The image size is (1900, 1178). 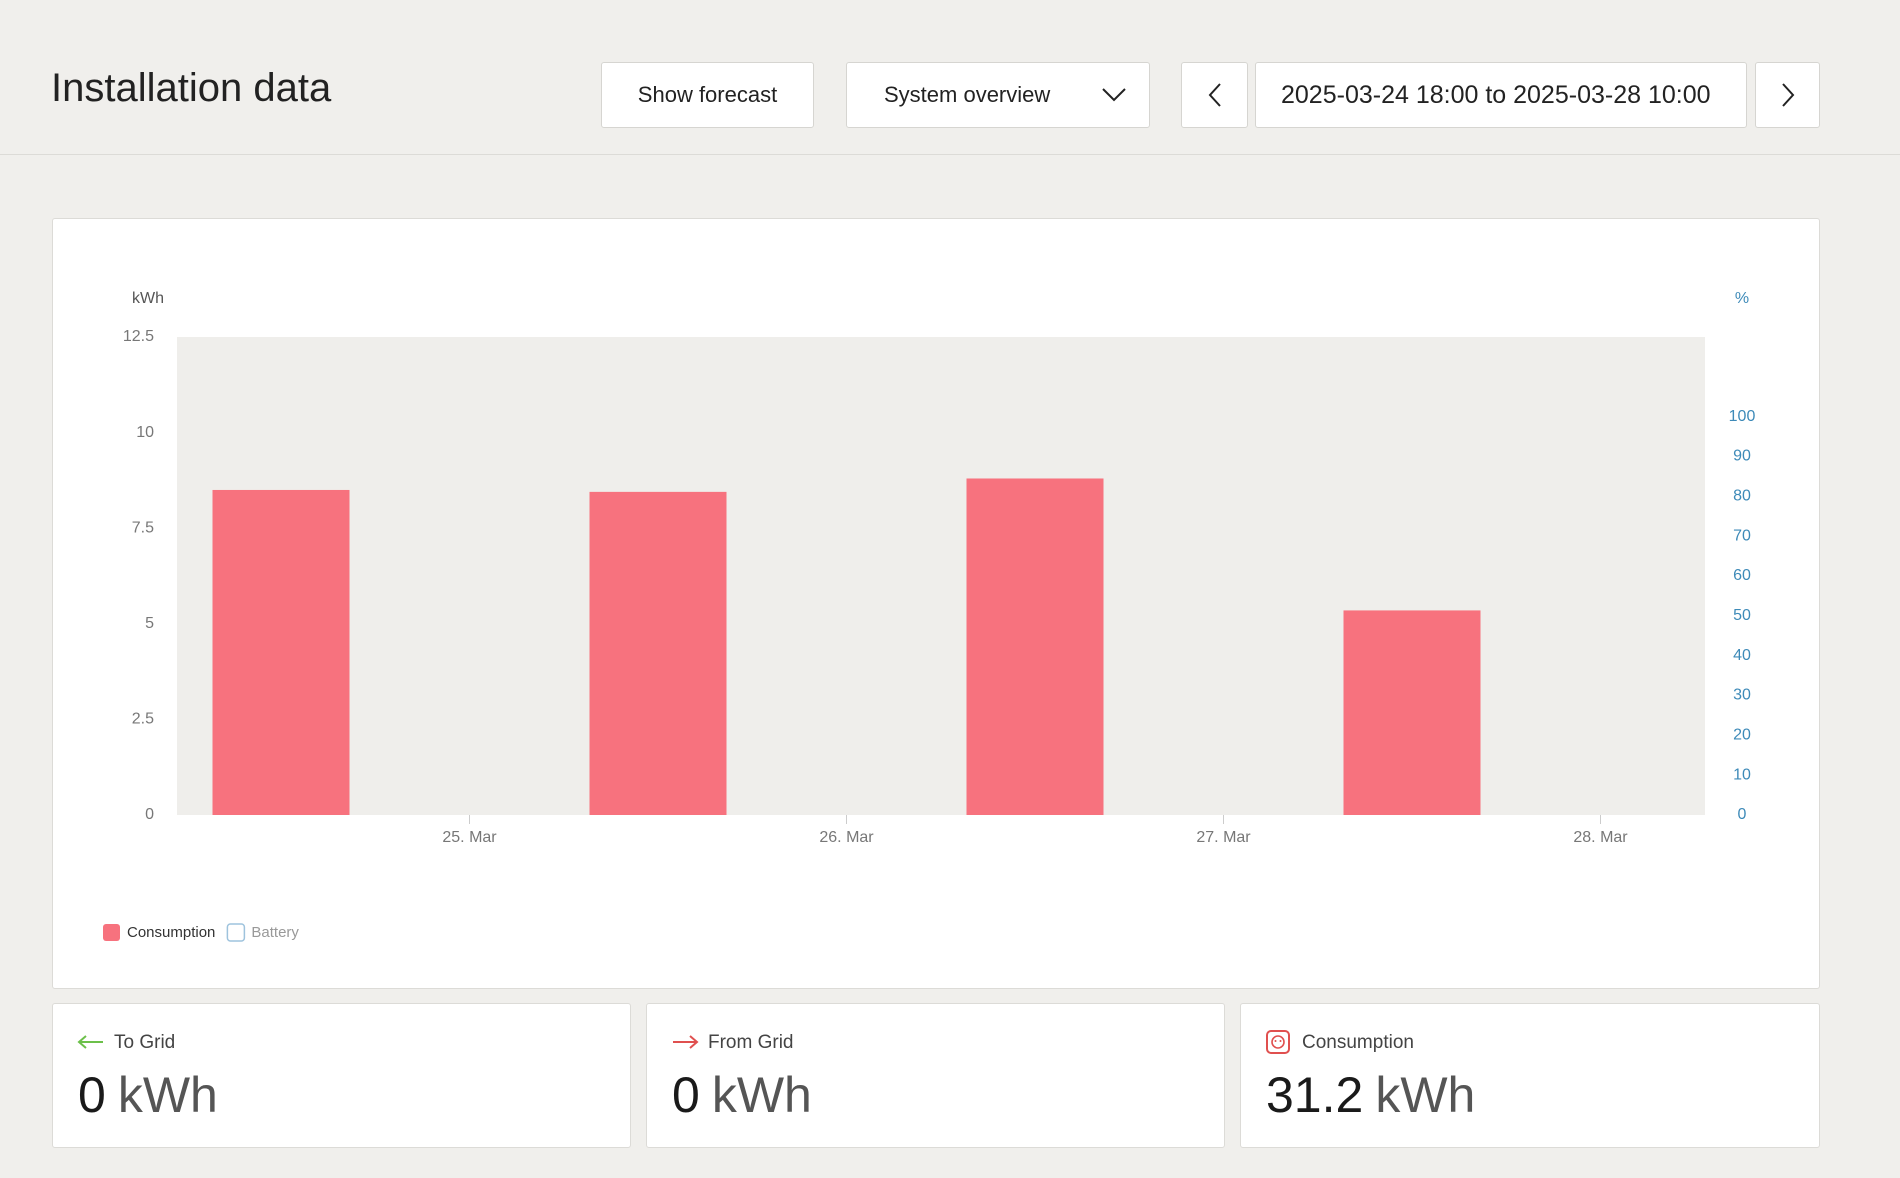 What do you see at coordinates (935, 1075) in the screenshot?
I see `stat-card: From Grid 0 kWh` at bounding box center [935, 1075].